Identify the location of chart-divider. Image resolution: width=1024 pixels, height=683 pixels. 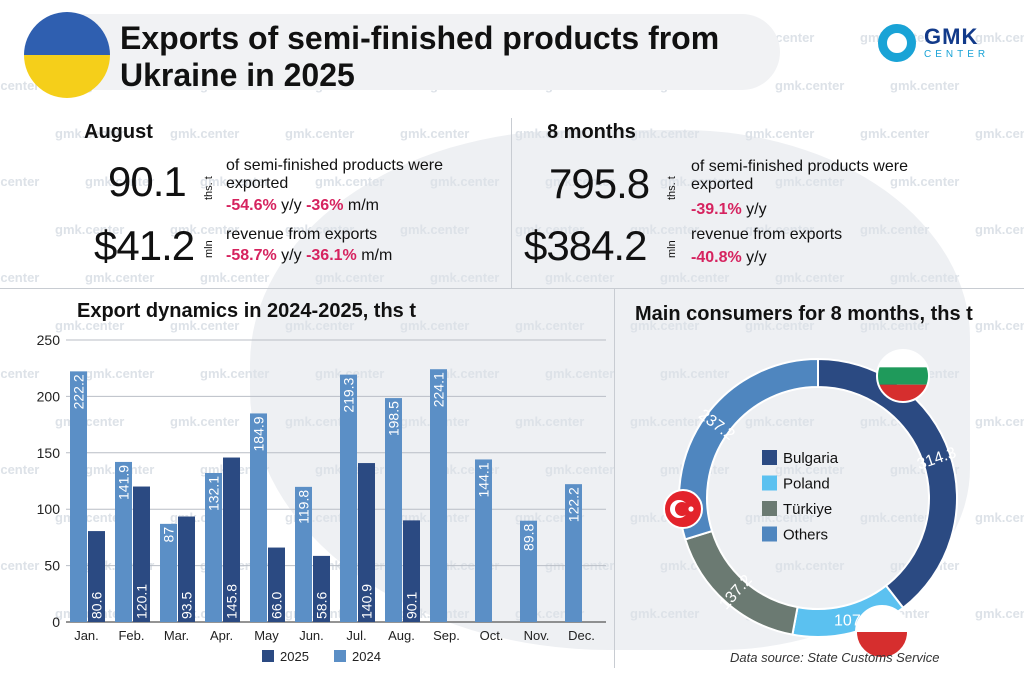
(614, 478).